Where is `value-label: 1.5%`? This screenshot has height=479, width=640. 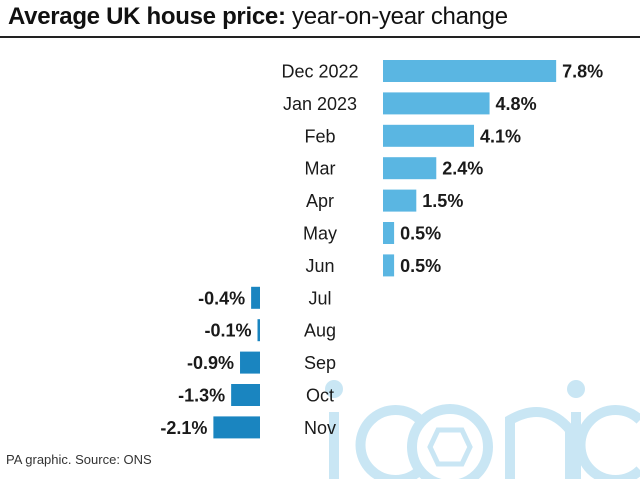 value-label: 1.5% is located at coordinates (442, 201).